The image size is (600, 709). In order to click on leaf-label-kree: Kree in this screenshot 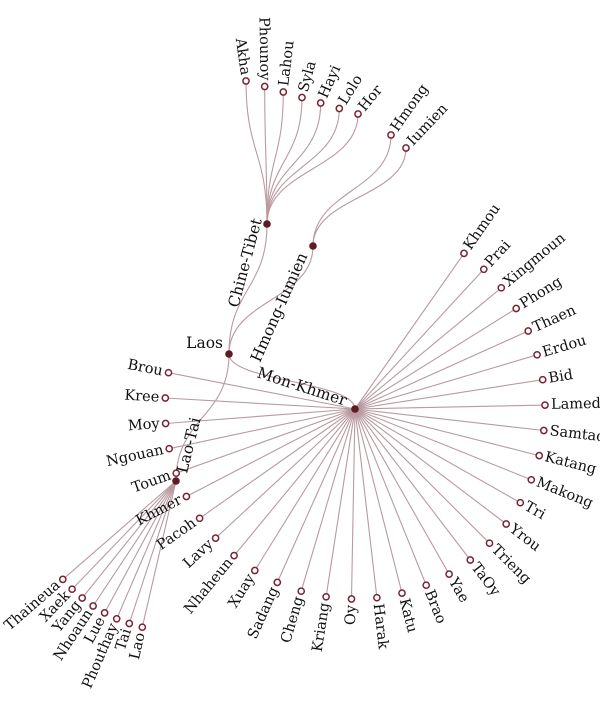, I will do `click(142, 397)`.